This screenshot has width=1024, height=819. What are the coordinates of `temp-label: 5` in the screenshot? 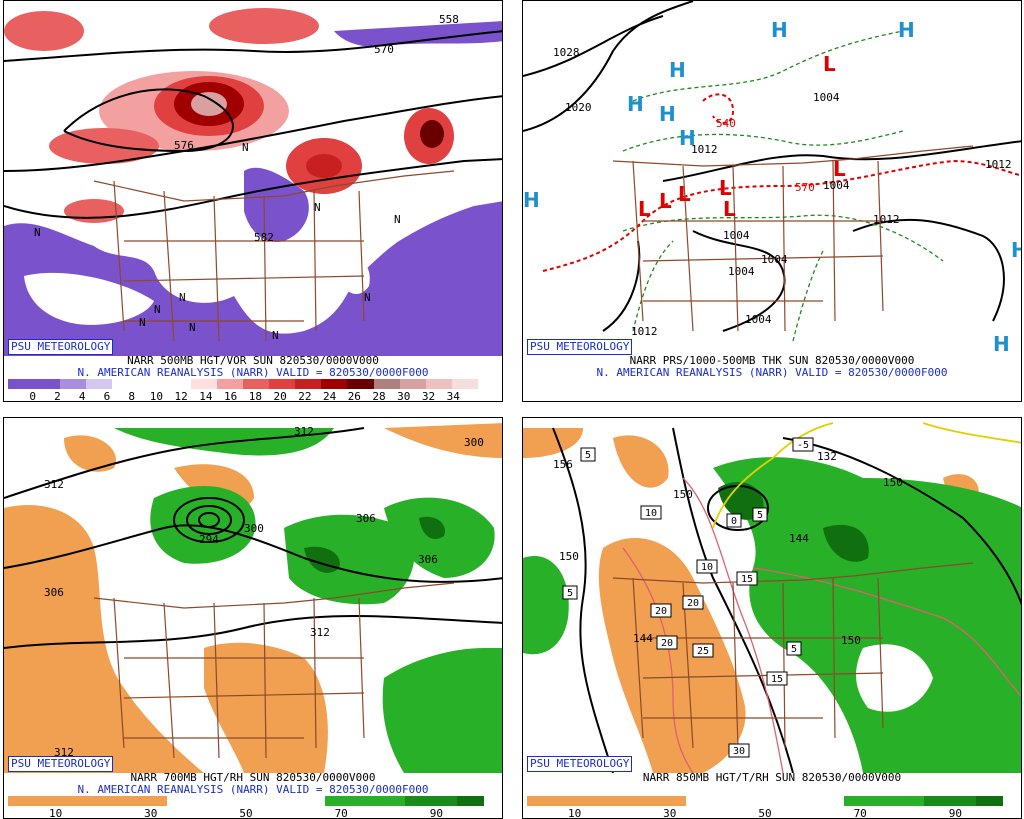 It's located at (794, 649).